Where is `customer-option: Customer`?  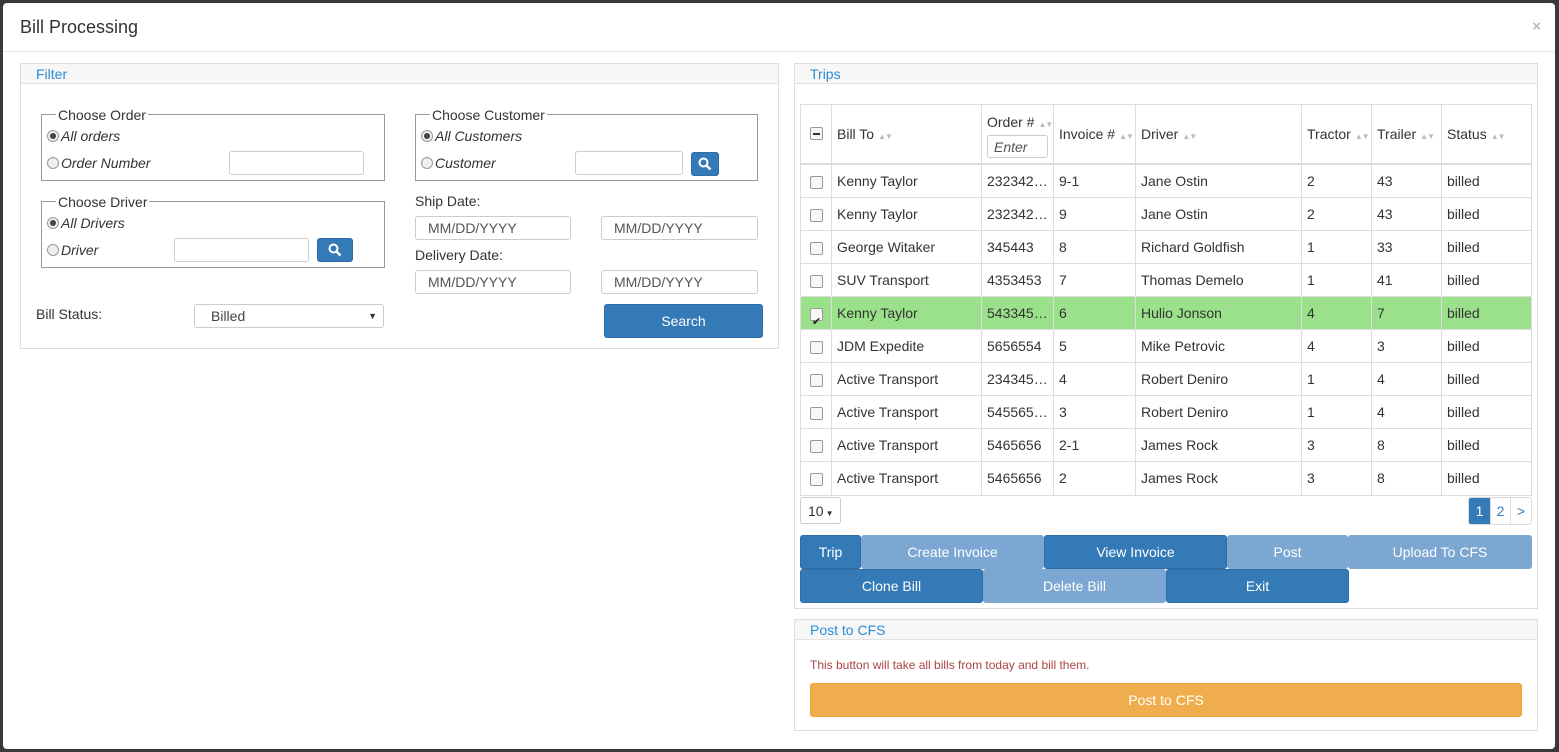 customer-option: Customer is located at coordinates (458, 163).